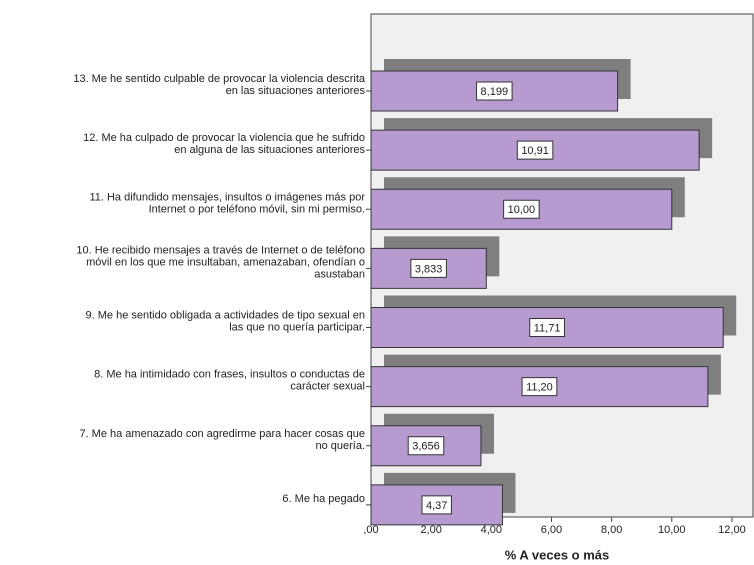 Image resolution: width=754 pixels, height=565 pixels. I want to click on x-tick-label: 6,00, so click(551, 530).